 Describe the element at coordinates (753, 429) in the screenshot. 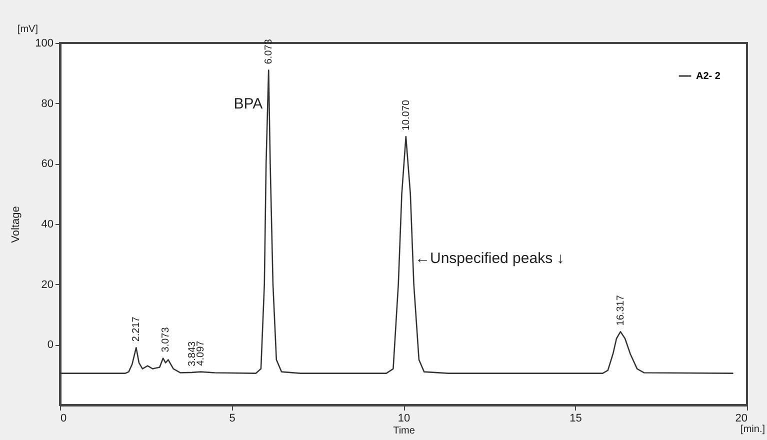

I see `text: [min.]` at that location.